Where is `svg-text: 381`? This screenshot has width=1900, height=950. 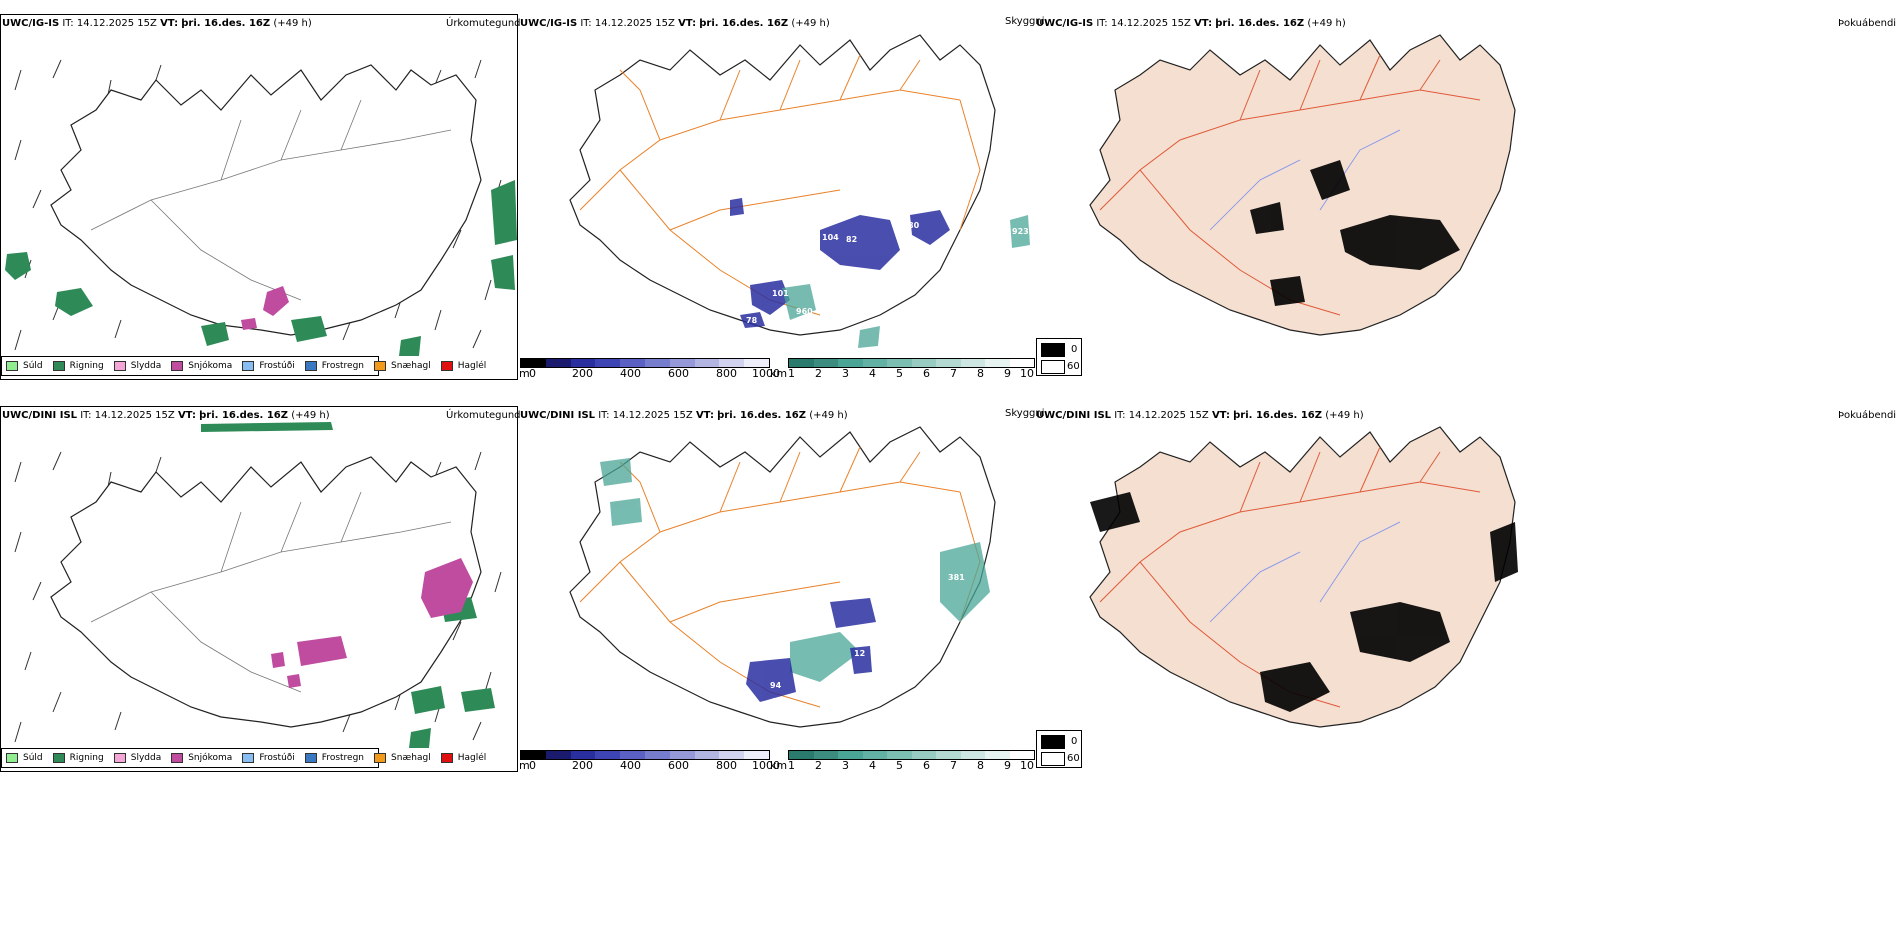
svg-text: 381 is located at coordinates (956, 577).